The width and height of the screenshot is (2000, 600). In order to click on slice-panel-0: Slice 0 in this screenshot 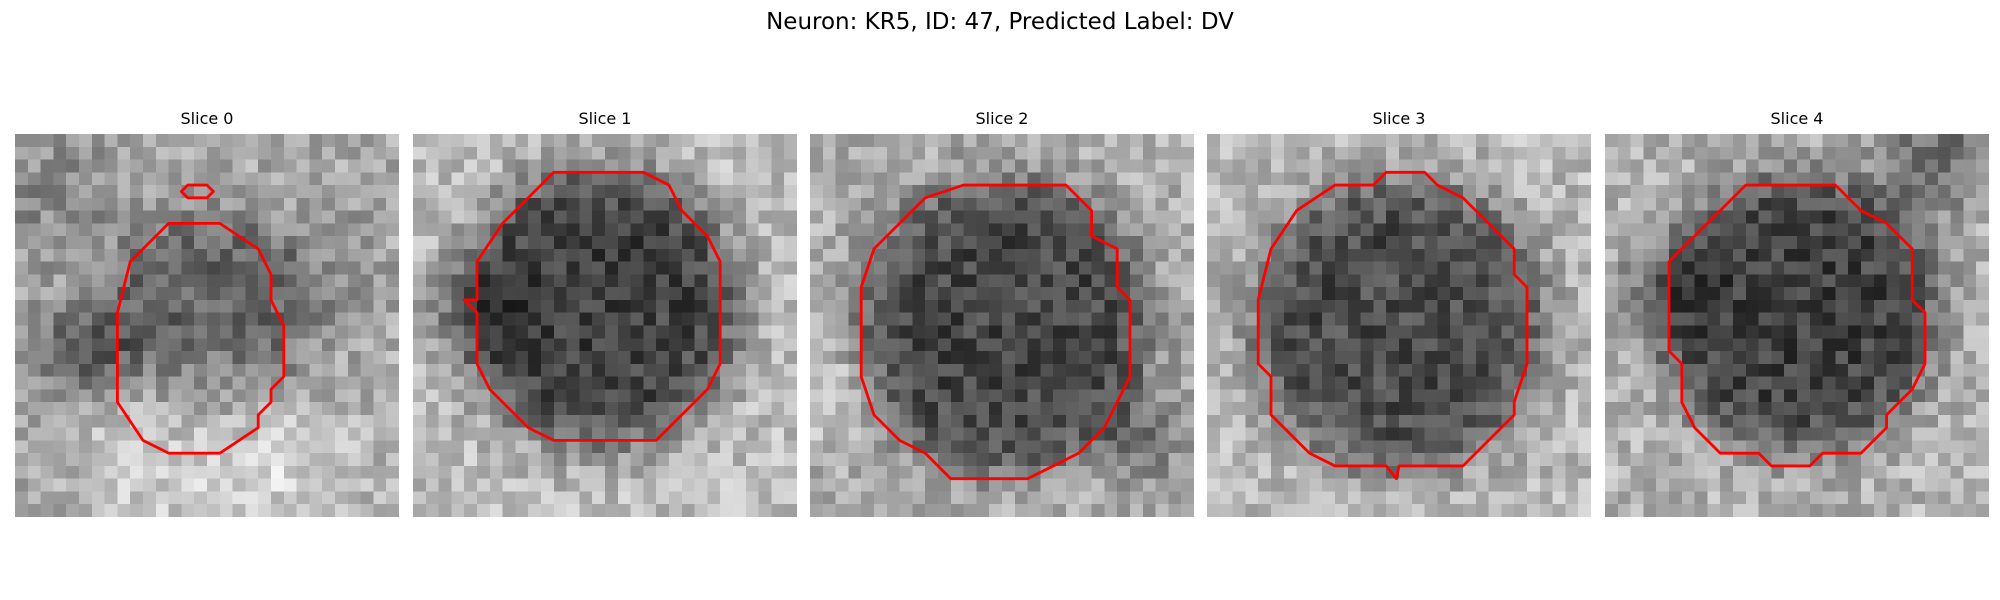, I will do `click(207, 312)`.